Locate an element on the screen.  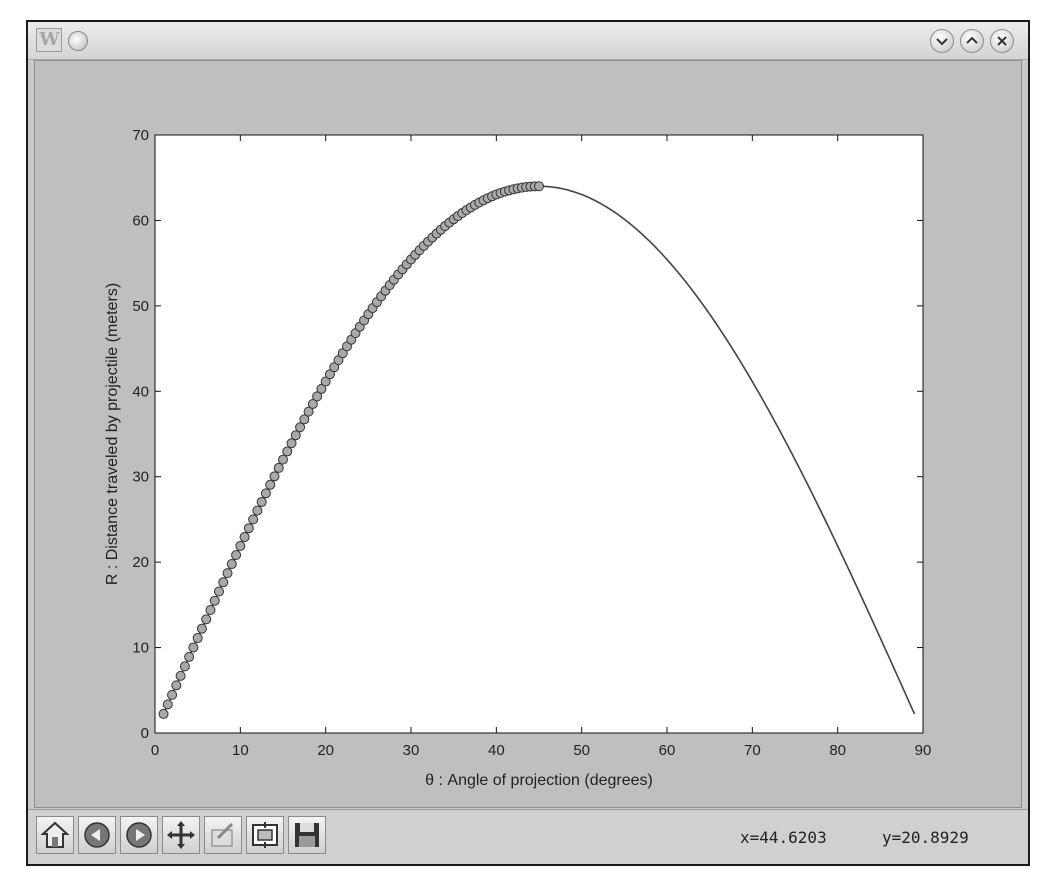
x-tick-label: 30 is located at coordinates (411, 750).